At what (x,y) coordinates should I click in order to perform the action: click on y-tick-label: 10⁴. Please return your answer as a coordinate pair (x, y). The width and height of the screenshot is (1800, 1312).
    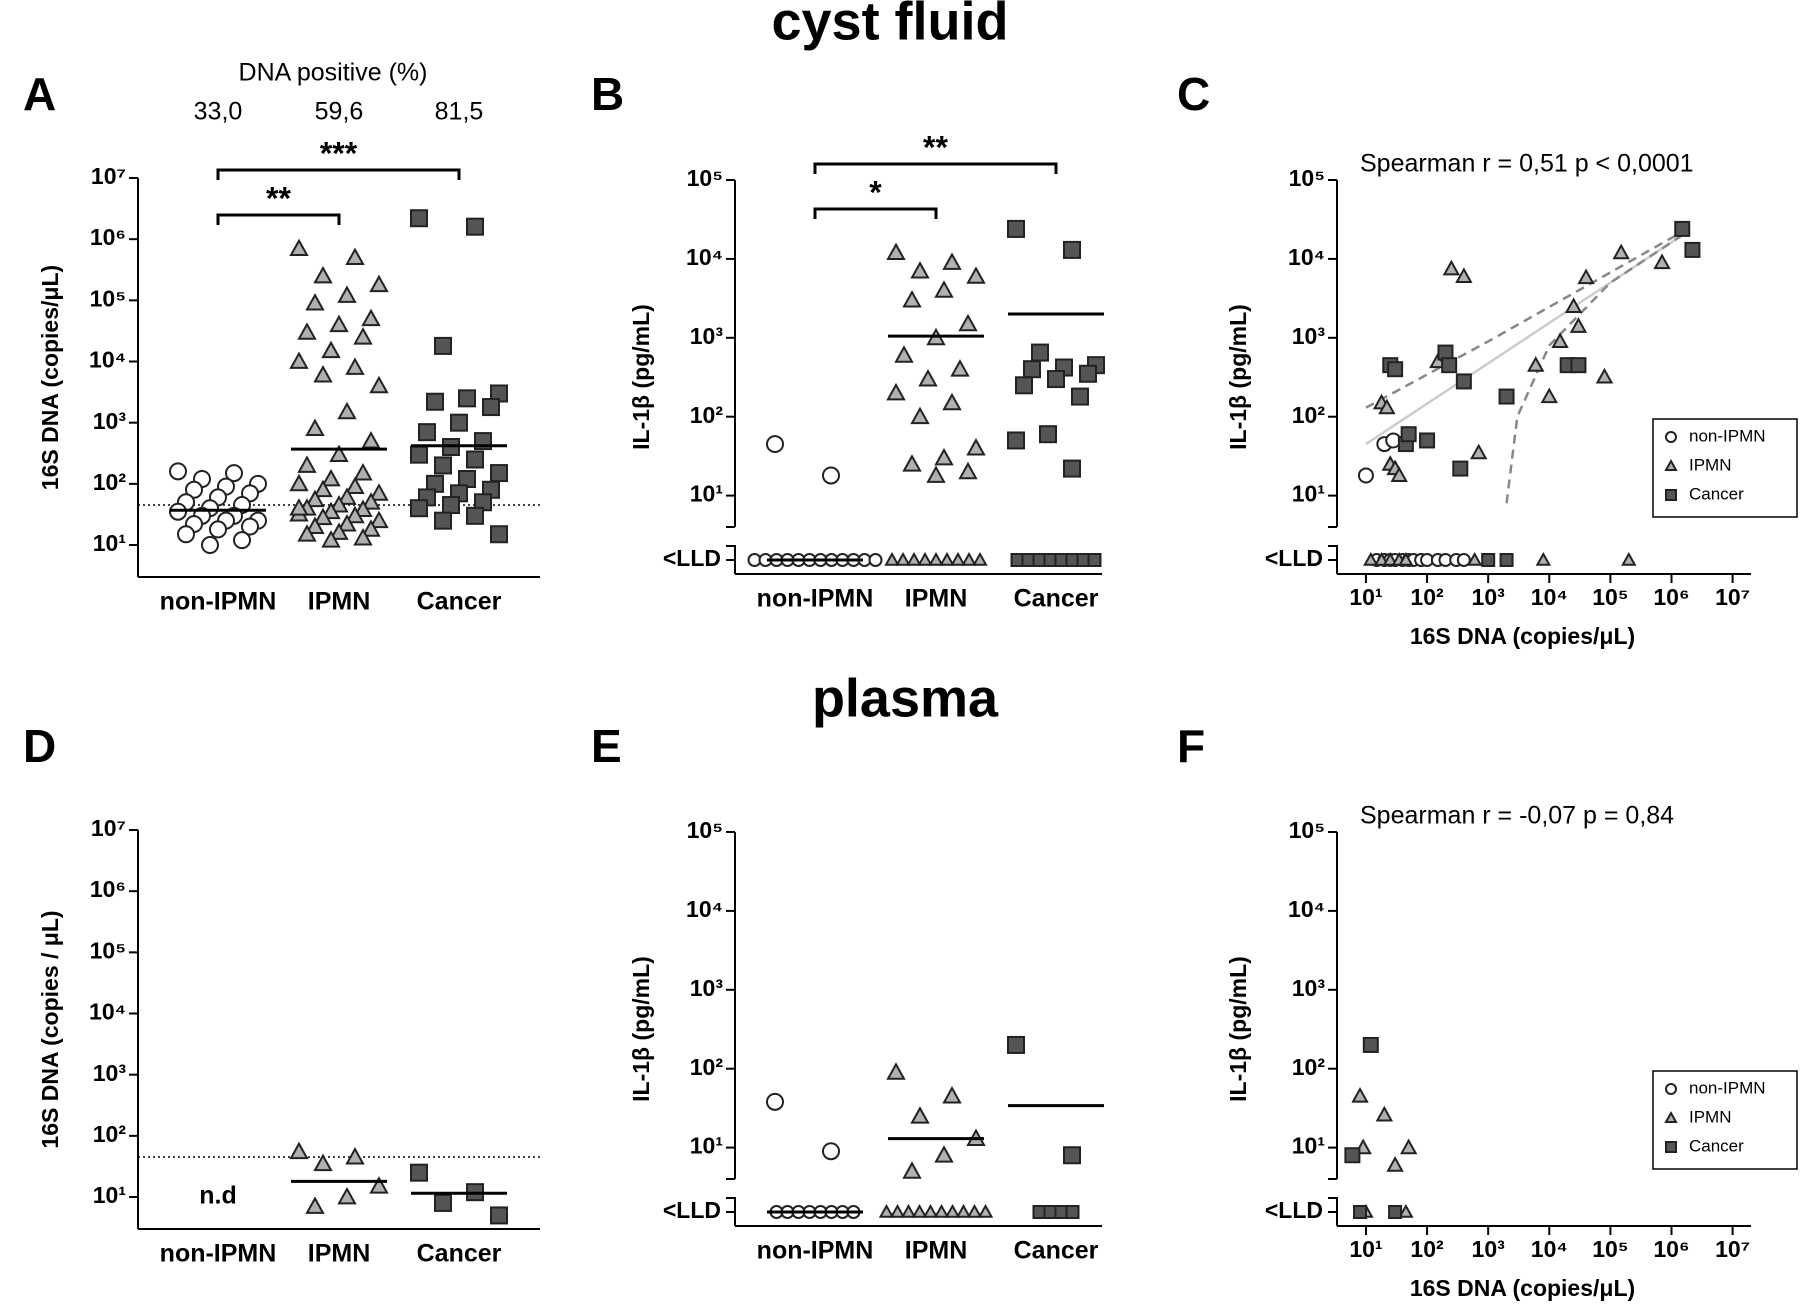
    Looking at the image, I should click on (704, 909).